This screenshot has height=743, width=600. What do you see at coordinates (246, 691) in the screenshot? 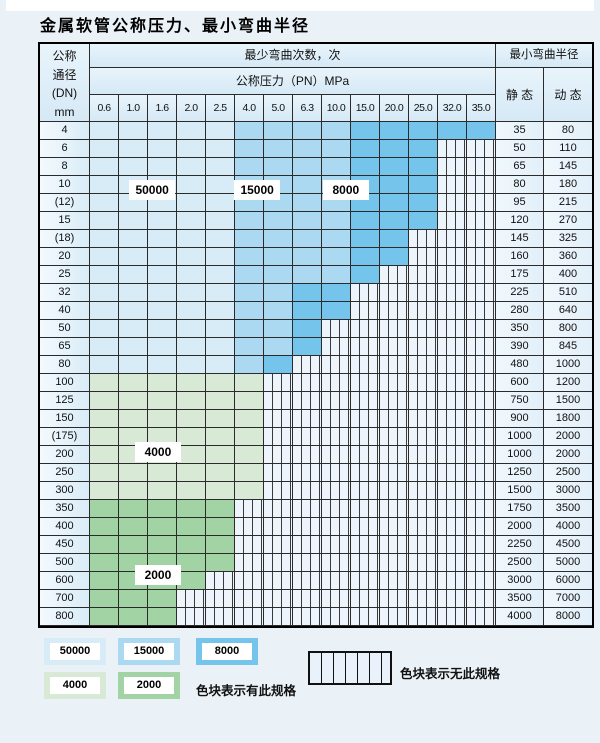
I see `legend-has-spec-caption: 色块表示有此规格` at bounding box center [246, 691].